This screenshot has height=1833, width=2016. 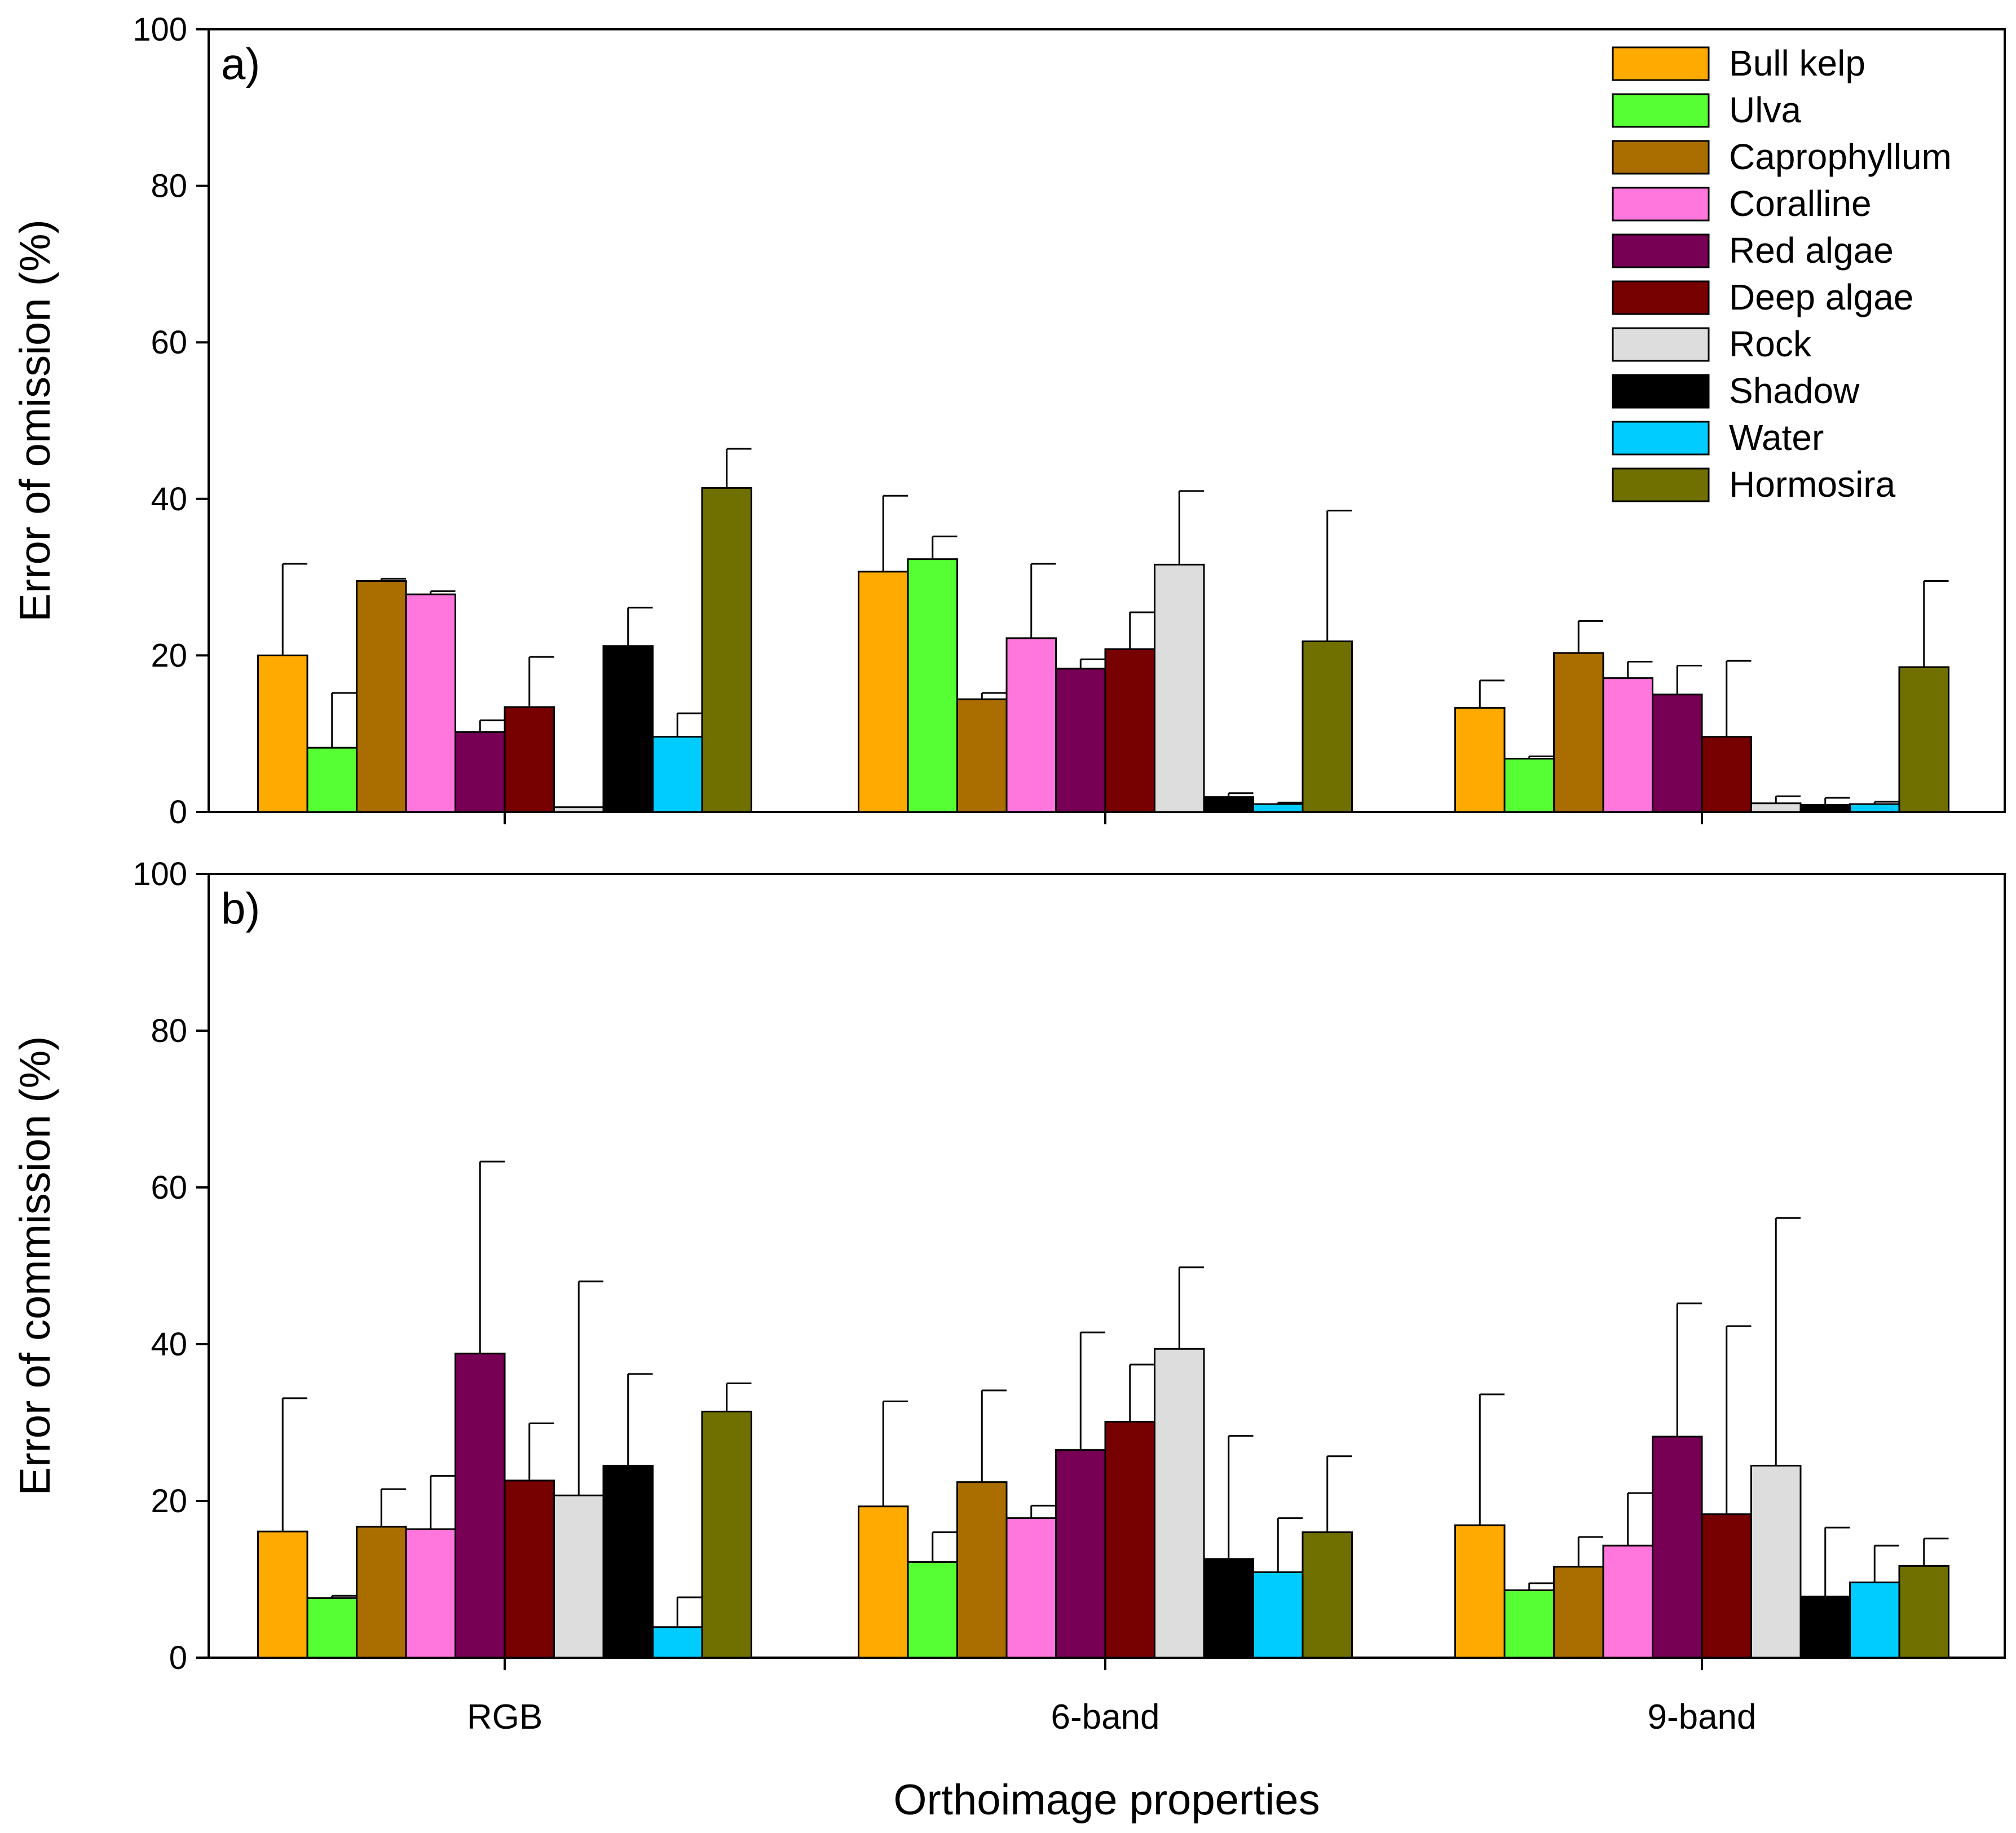 What do you see at coordinates (1874, 808) in the screenshot?
I see `bar-a-9-band-water` at bounding box center [1874, 808].